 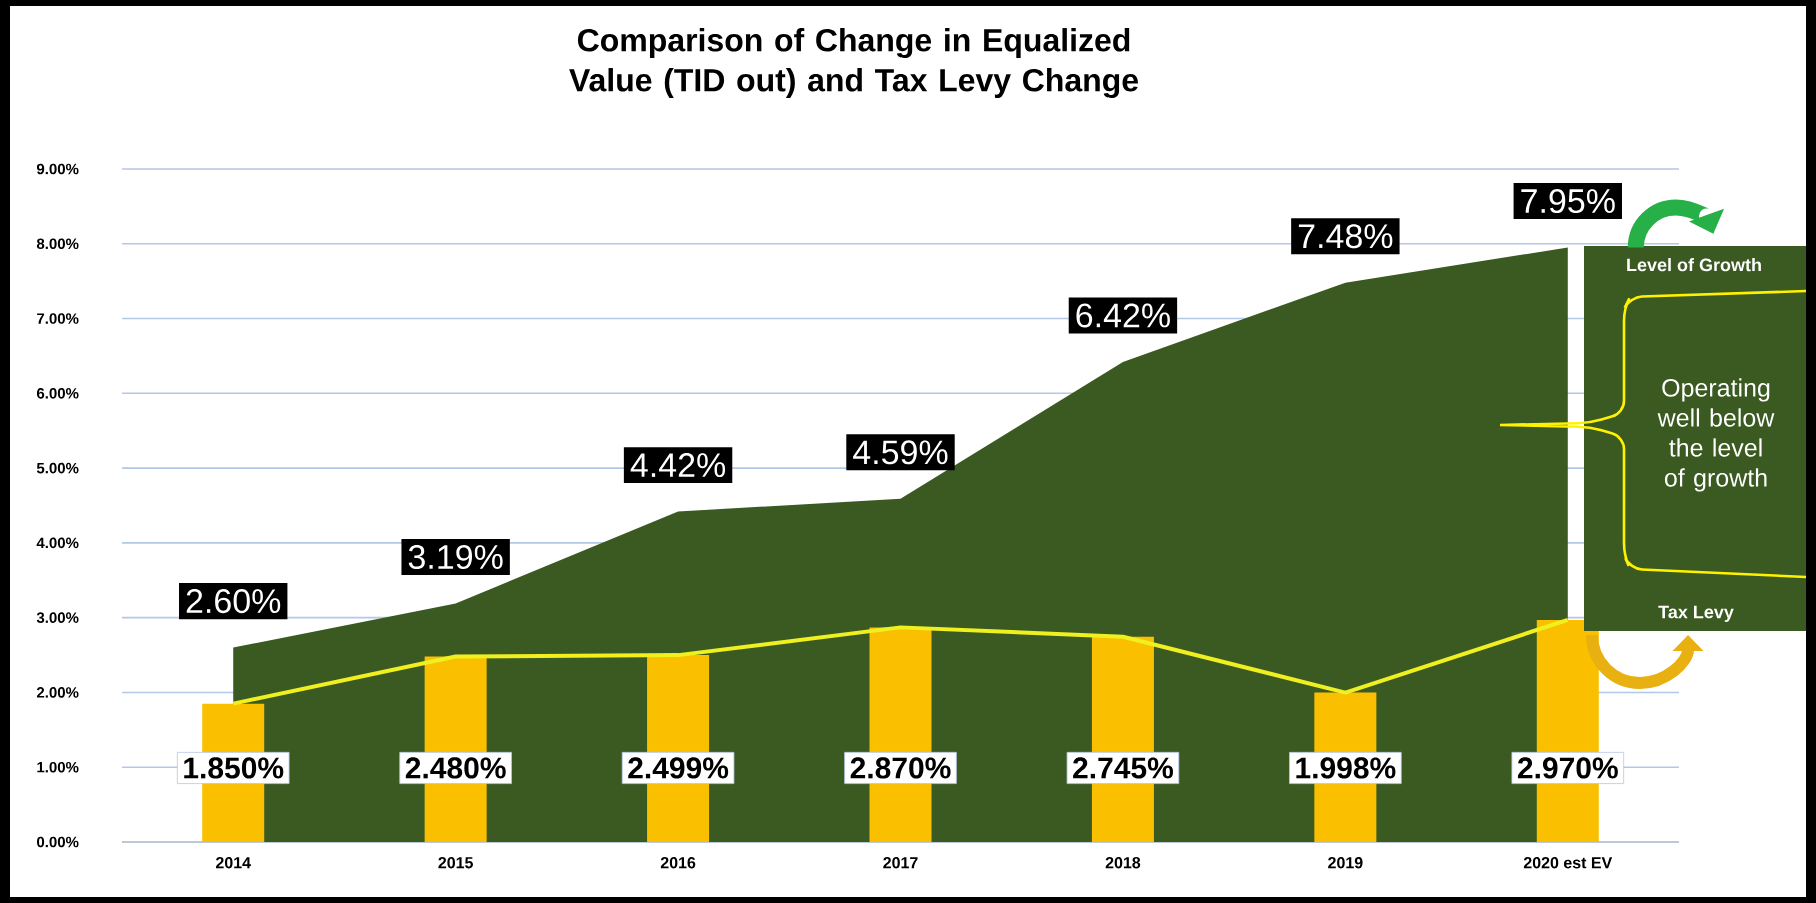 I want to click on y-tick-label: 9.00%, so click(x=57, y=169).